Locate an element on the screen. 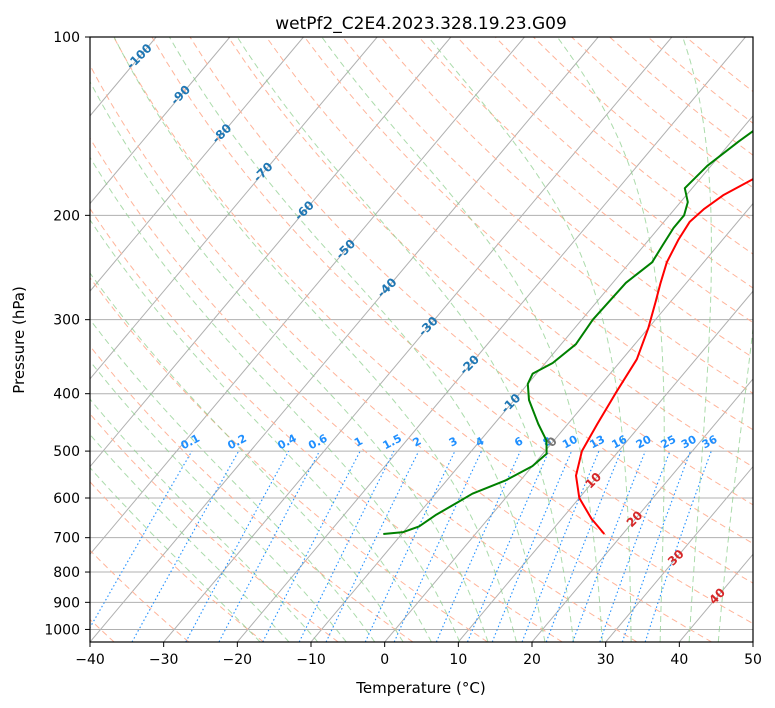  x-tick-label: 20 is located at coordinates (532, 660).